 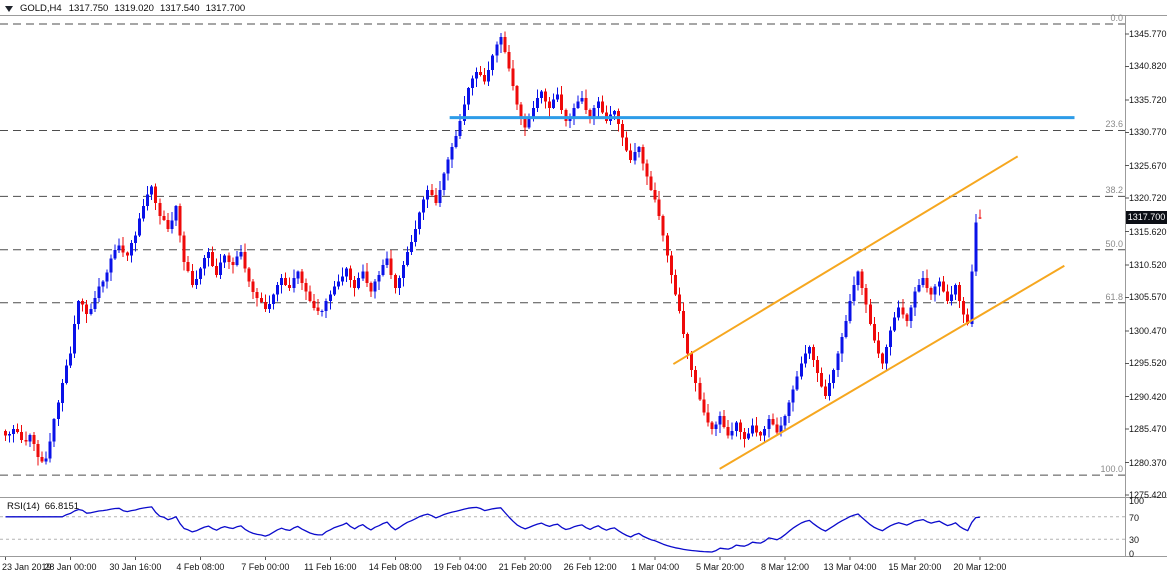 I want to click on chart-marker-triangle-icon, so click(x=9, y=8).